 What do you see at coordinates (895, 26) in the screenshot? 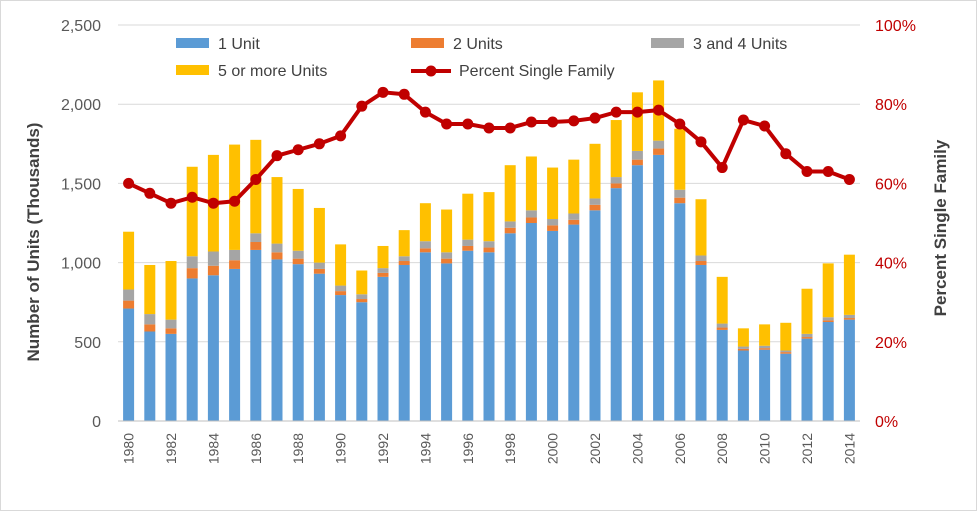
I see `y2-tick-label: 100%` at bounding box center [895, 26].